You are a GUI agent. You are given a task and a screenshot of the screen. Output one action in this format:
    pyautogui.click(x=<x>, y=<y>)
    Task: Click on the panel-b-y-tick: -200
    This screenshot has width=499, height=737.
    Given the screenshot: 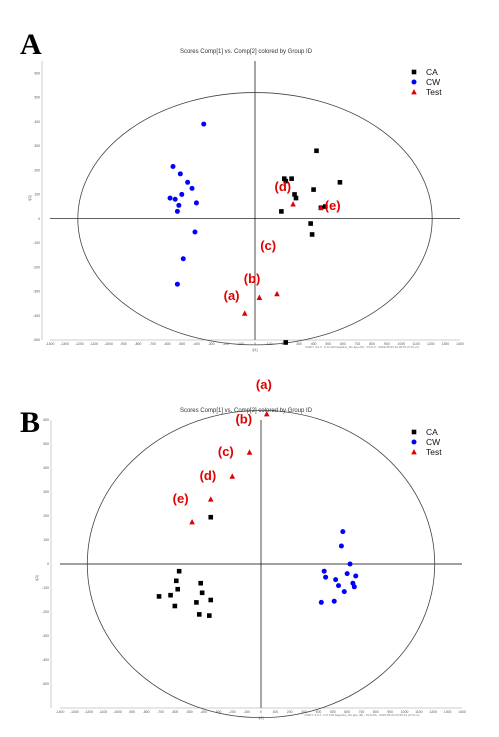 What is the action you would take?
    pyautogui.click(x=45, y=612)
    